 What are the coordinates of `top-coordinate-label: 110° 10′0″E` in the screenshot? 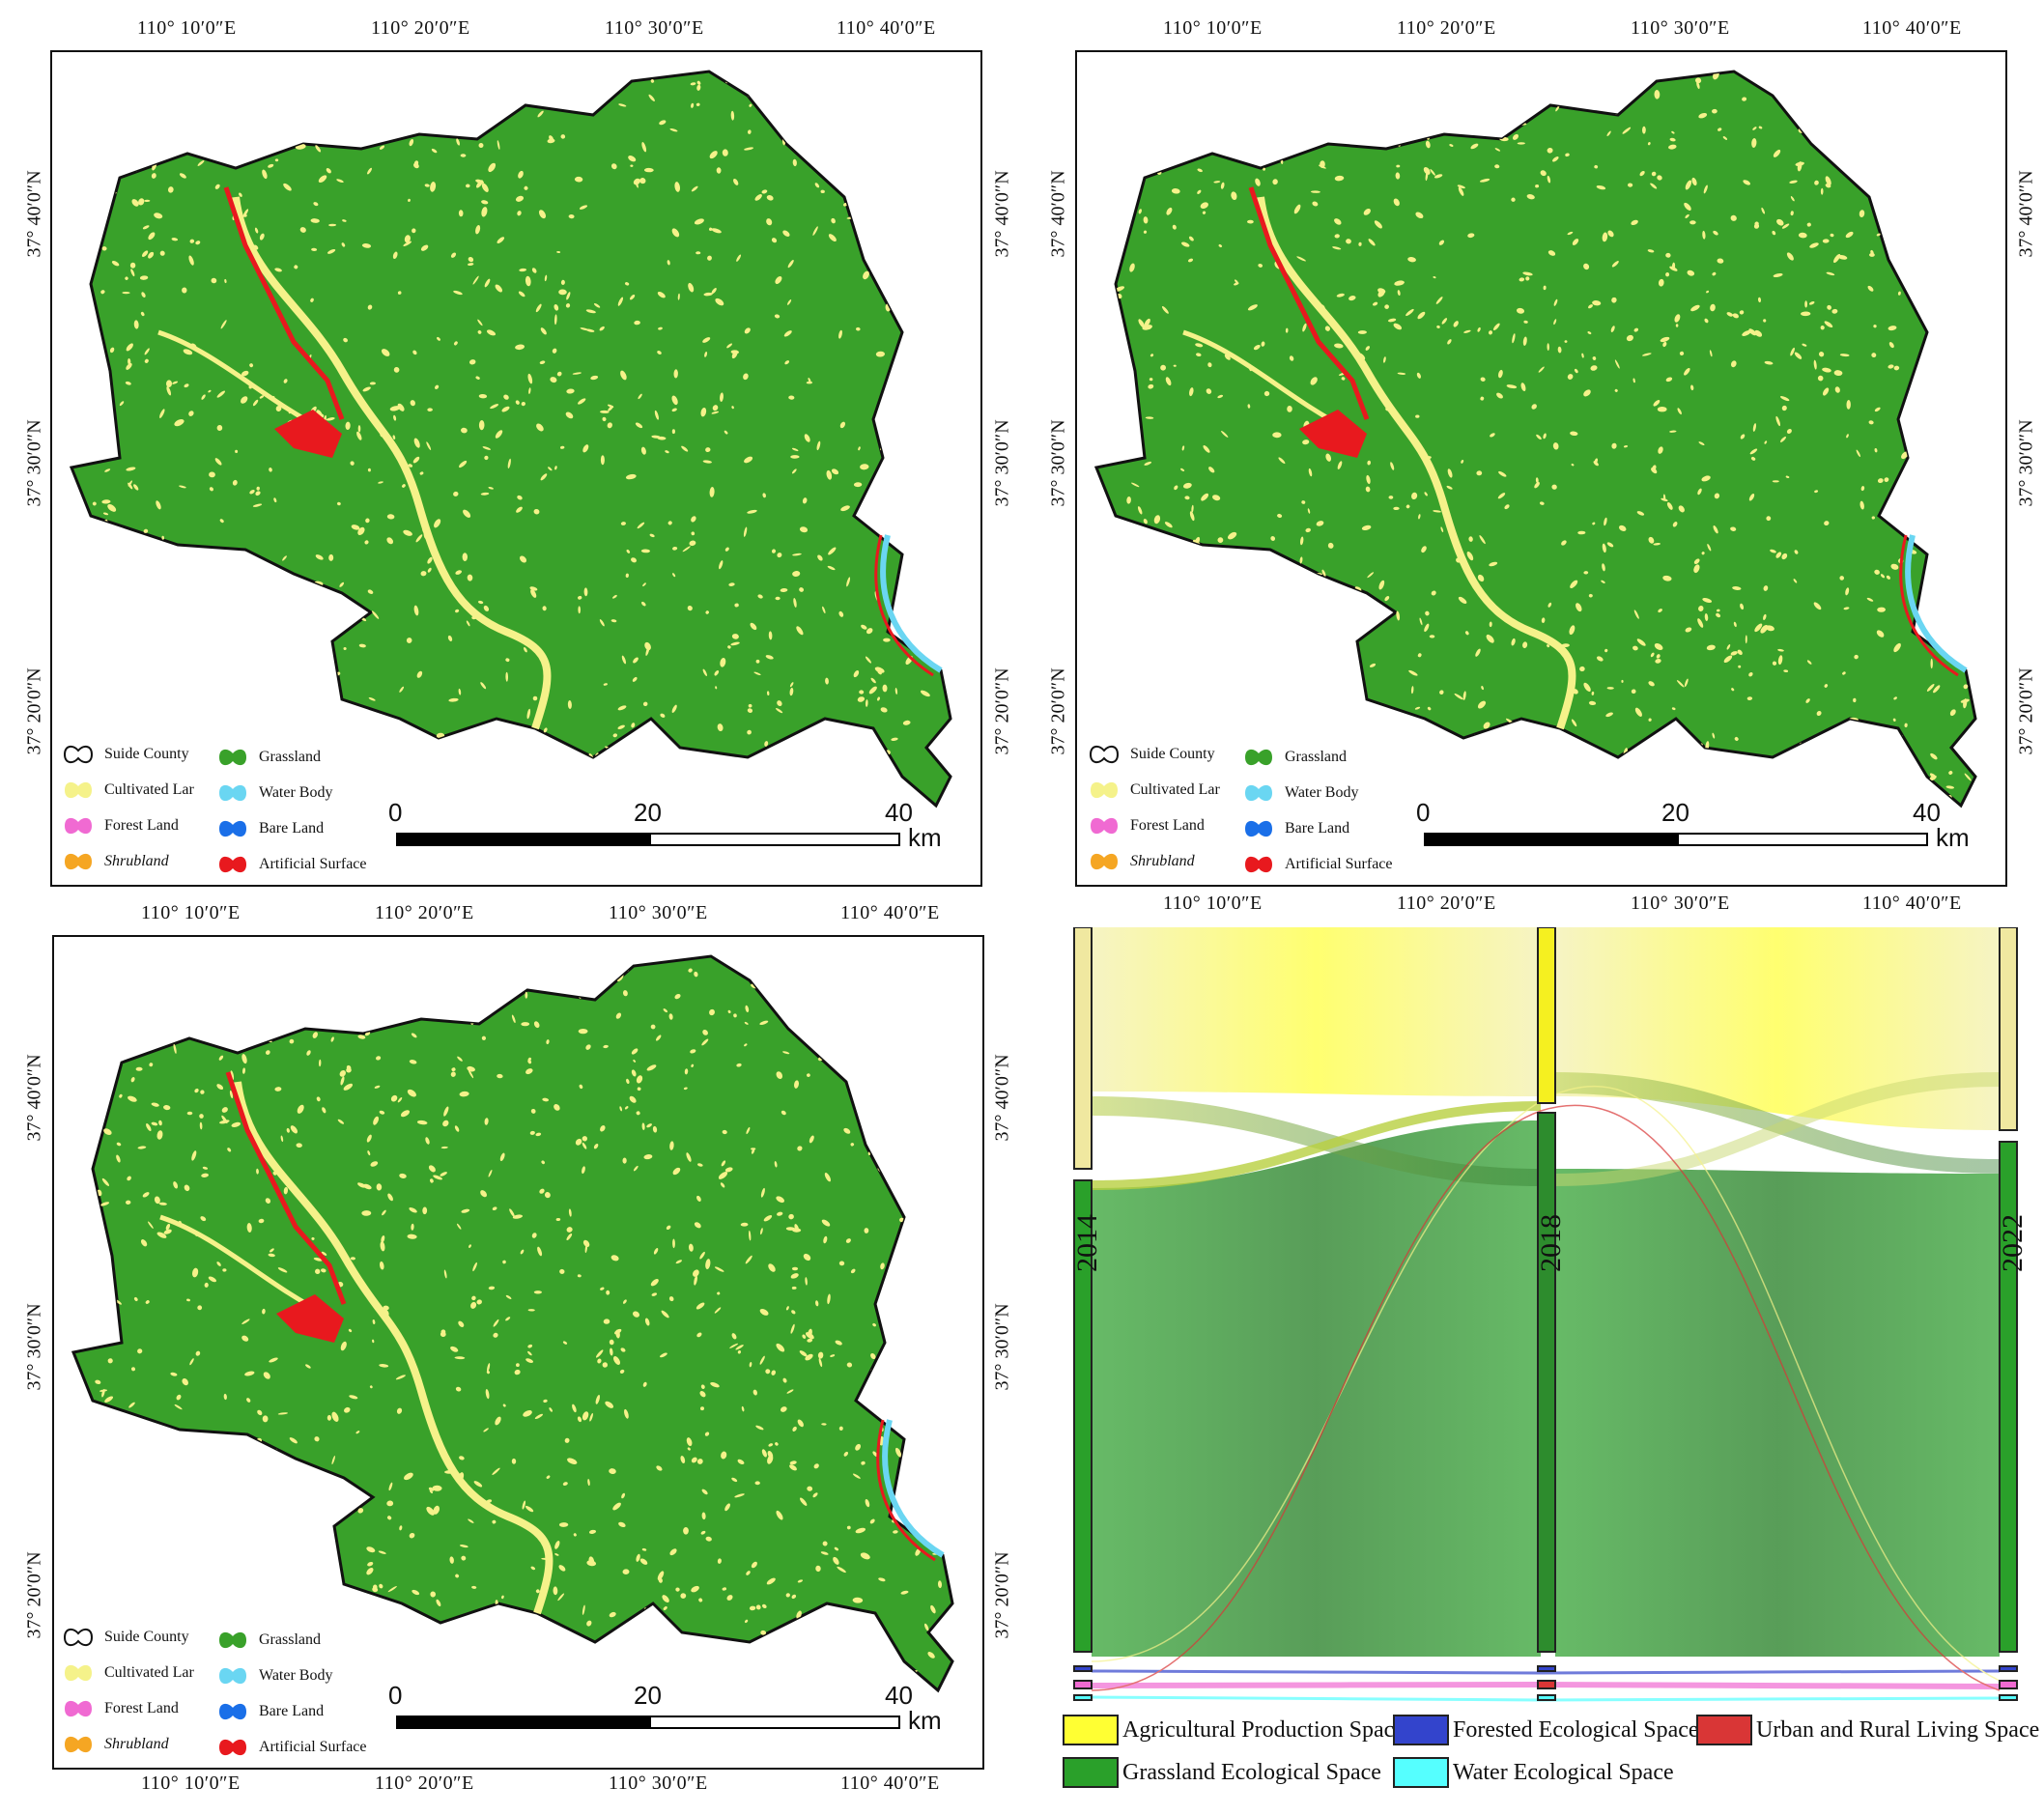 It's located at (1213, 28).